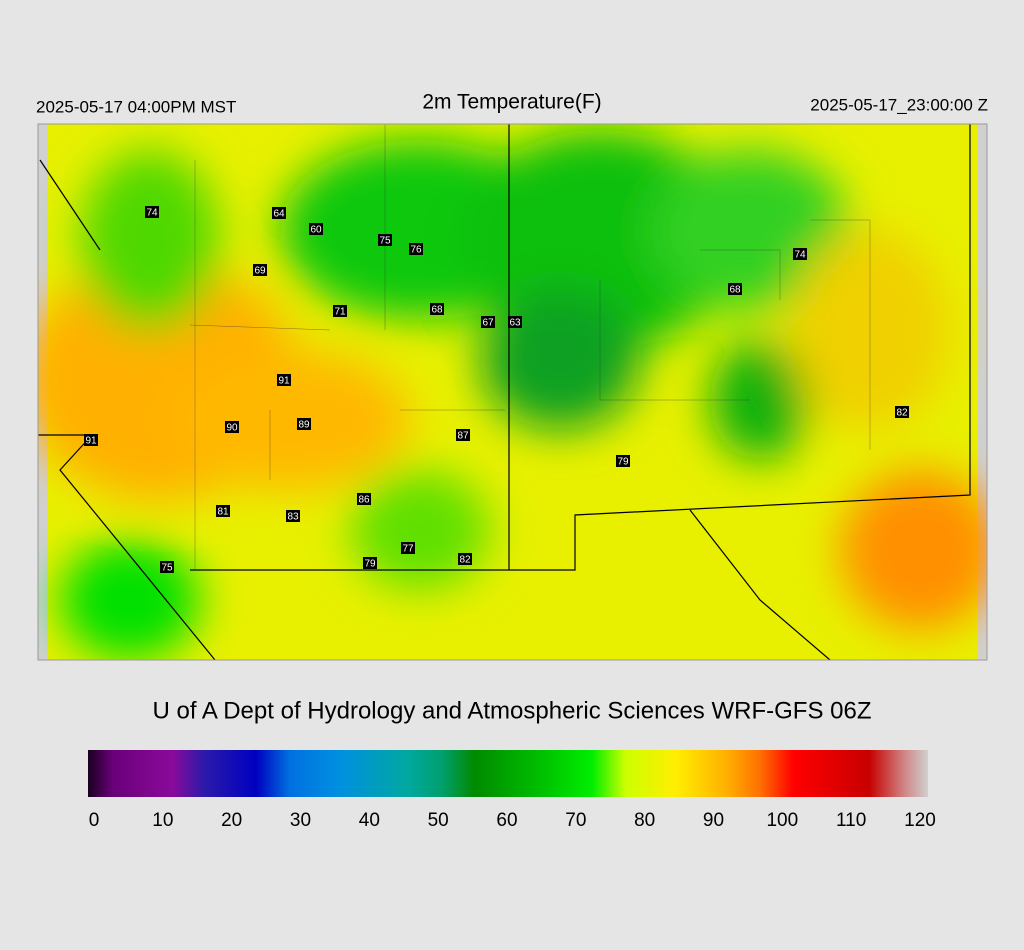  I want to click on station: 86, so click(364, 499).